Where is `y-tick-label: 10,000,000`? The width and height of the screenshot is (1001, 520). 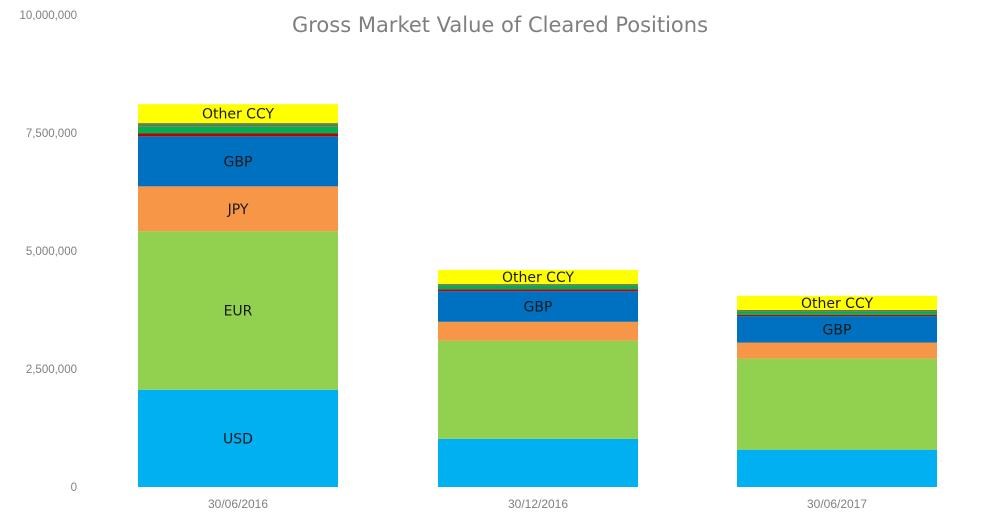 y-tick-label: 10,000,000 is located at coordinates (48, 16).